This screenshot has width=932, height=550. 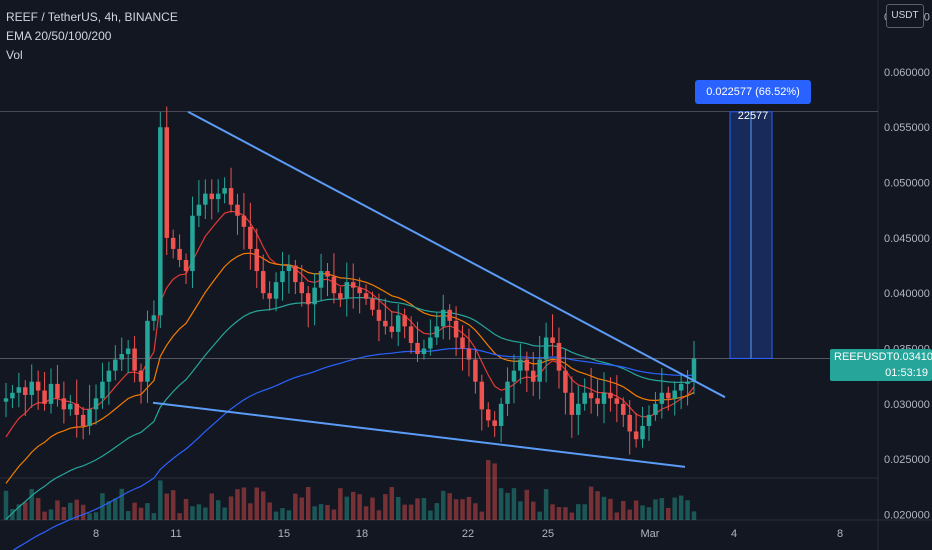 I want to click on ema-indicator-label: EMA 20/50/100/200, so click(x=59, y=36).